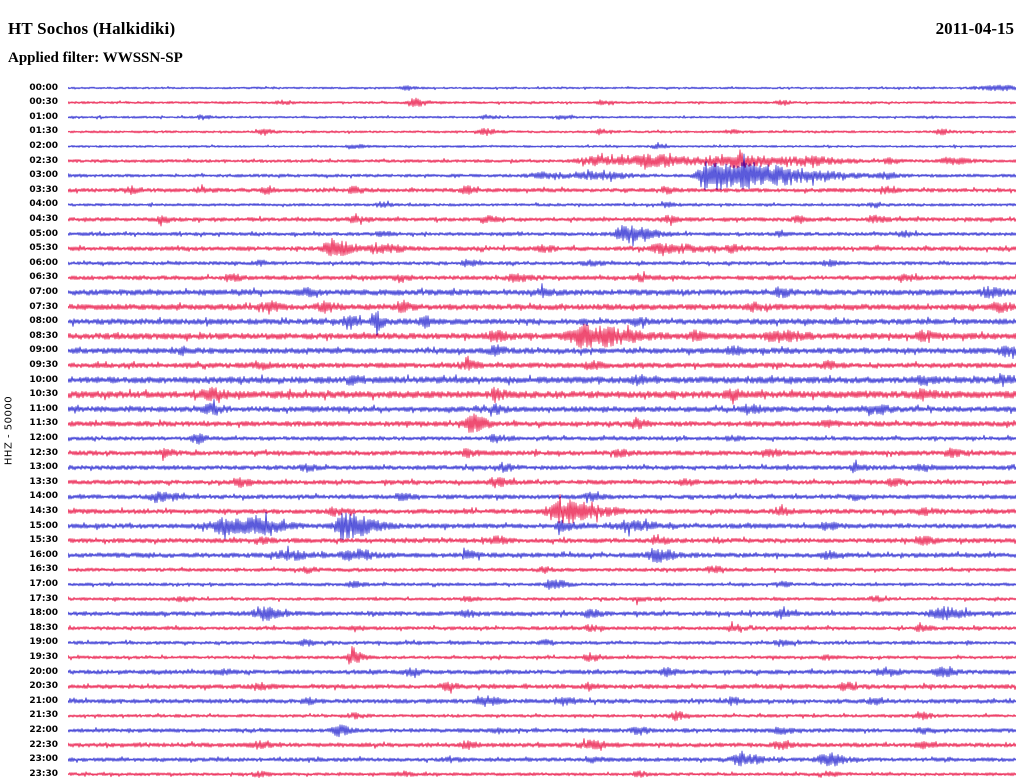 The width and height of the screenshot is (1024, 780). Describe the element at coordinates (43, 218) in the screenshot. I see `trace-time-label: 04:30` at that location.